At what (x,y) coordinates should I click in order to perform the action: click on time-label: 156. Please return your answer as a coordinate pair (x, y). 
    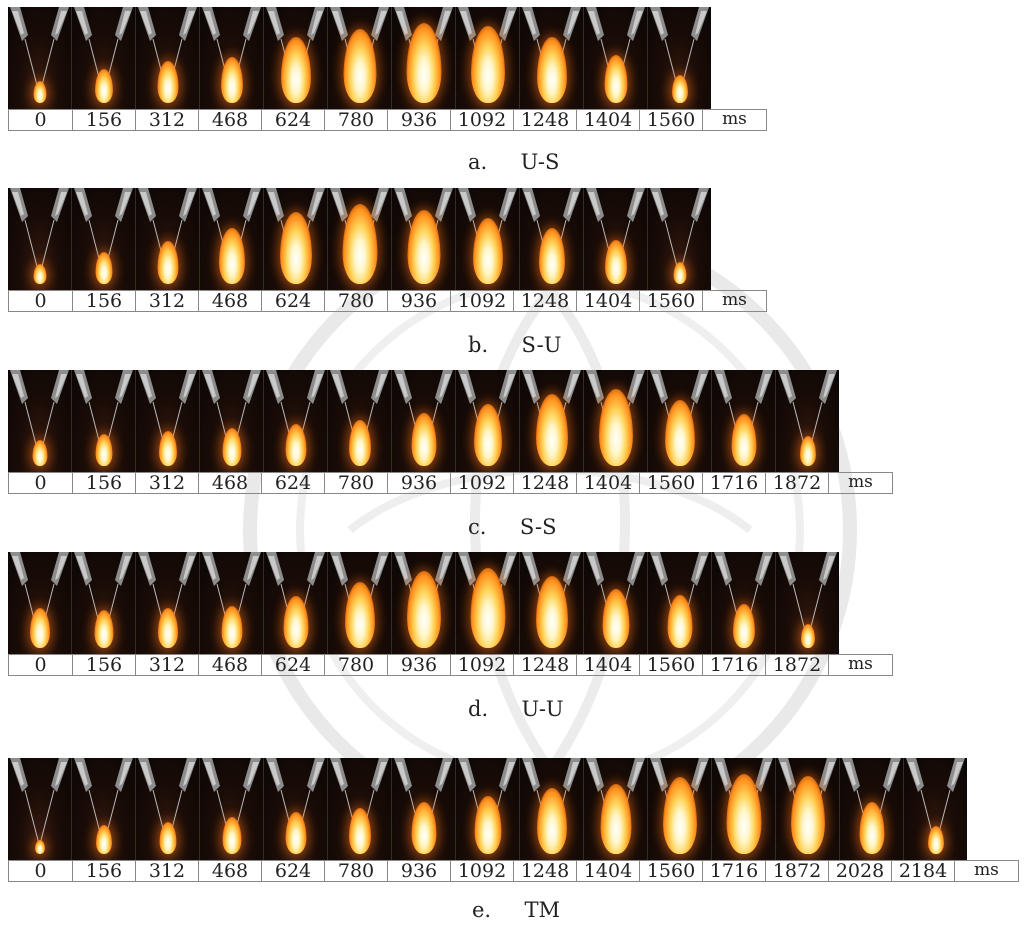
    Looking at the image, I should click on (103, 871).